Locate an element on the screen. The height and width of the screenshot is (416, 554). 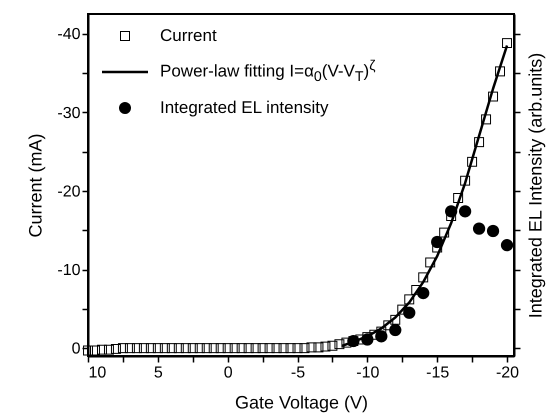
legend-label: Integrated EL intensity is located at coordinates (244, 108).